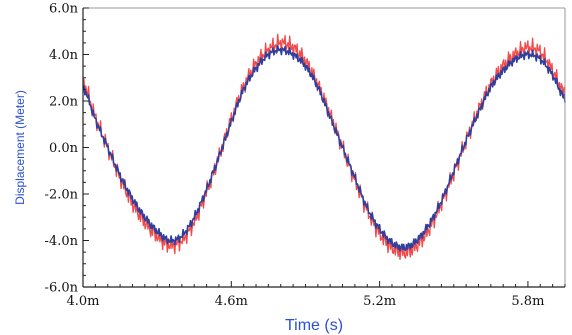 The width and height of the screenshot is (572, 335). I want to click on y-tick-label: -2.0n, so click(62, 195).